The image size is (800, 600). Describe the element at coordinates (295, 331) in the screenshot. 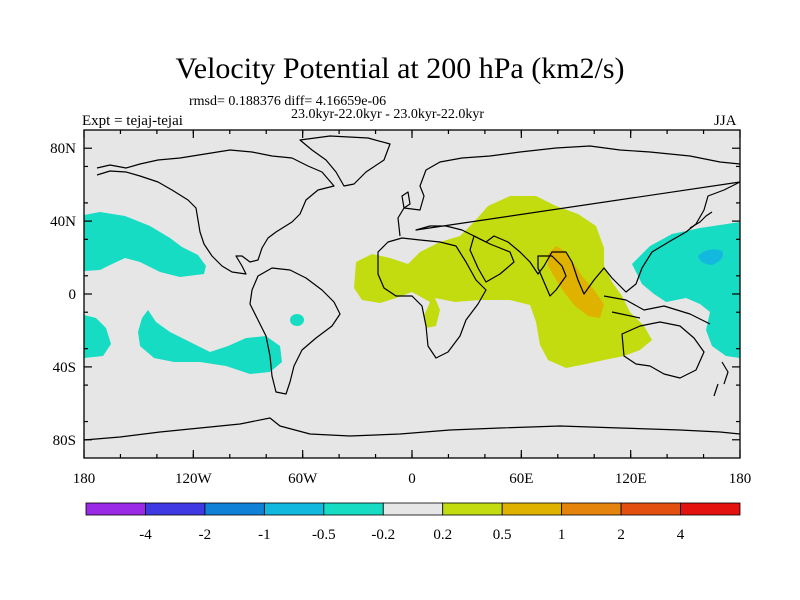

I see `coastline-south-america` at that location.